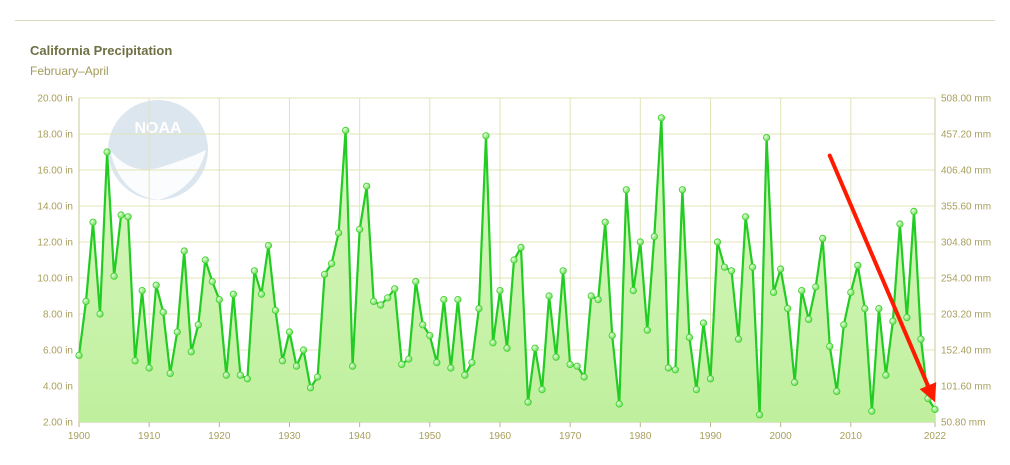 The image size is (1010, 465). What do you see at coordinates (966, 279) in the screenshot?
I see `y-right-tick-label: 254.00 mm` at bounding box center [966, 279].